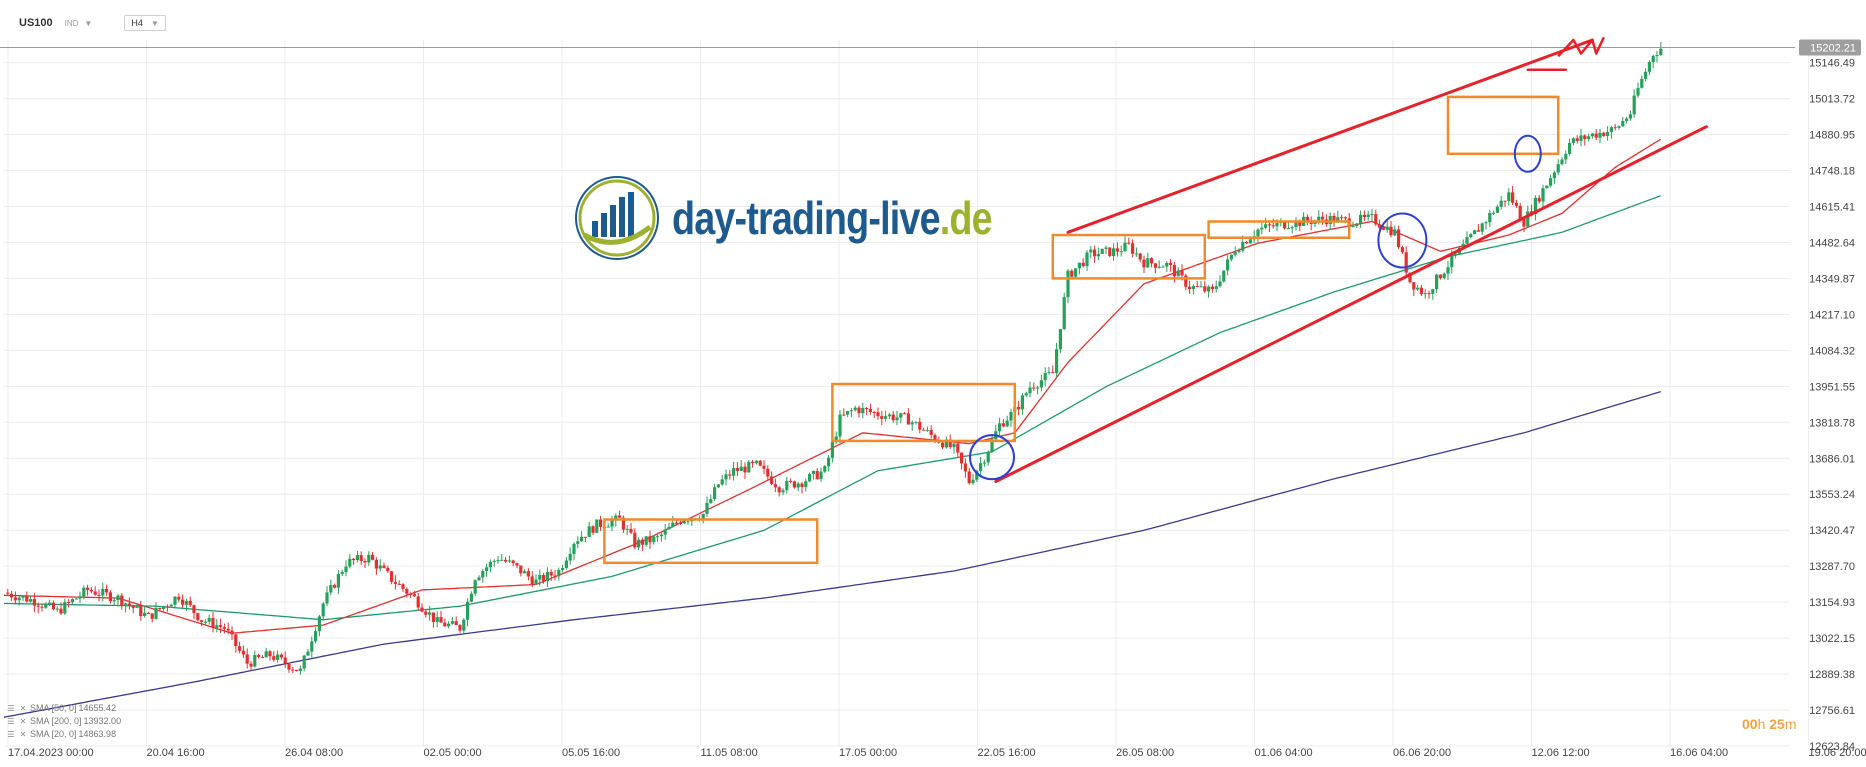  Describe the element at coordinates (63, 708) in the screenshot. I see `indicator-row: ☰ ✕ SMA [50, 0] 14655.42` at that location.